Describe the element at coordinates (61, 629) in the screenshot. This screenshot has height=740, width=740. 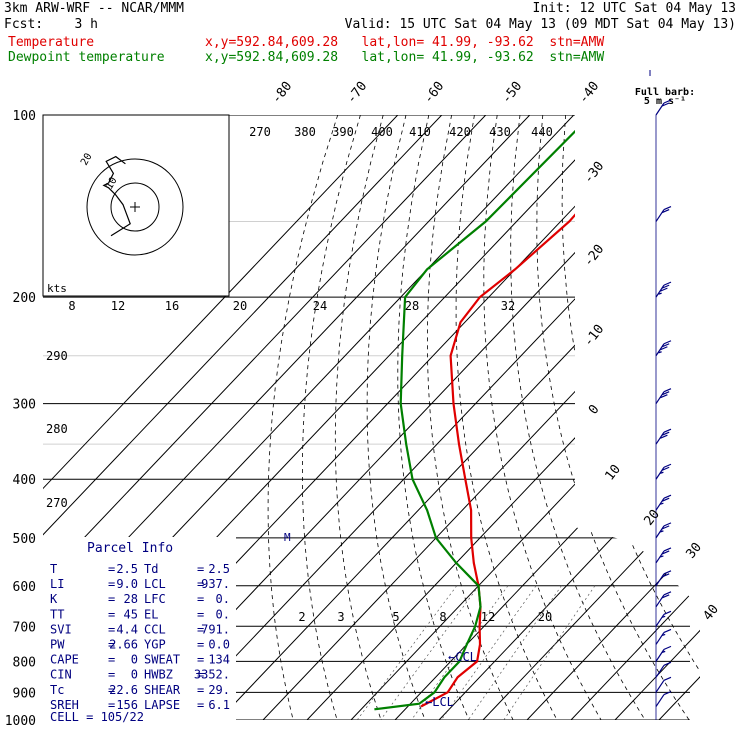
I see `parcel-label-4: SVI` at that location.